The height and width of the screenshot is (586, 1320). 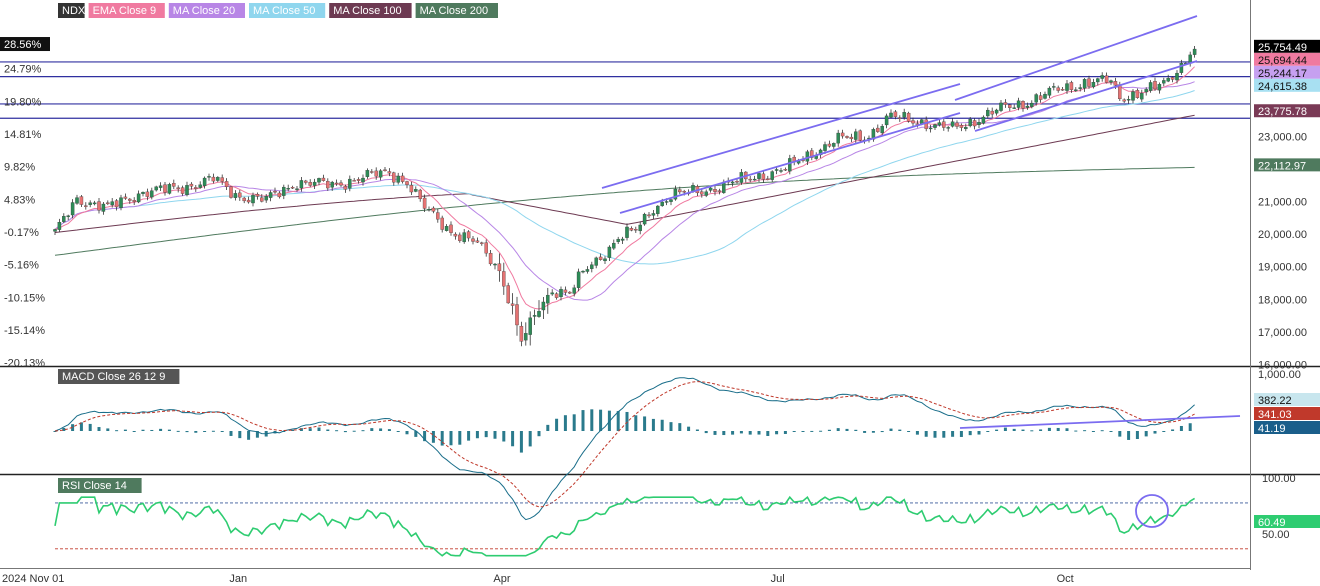 What do you see at coordinates (1287, 521) in the screenshot?
I see `rsi-value-box` at bounding box center [1287, 521].